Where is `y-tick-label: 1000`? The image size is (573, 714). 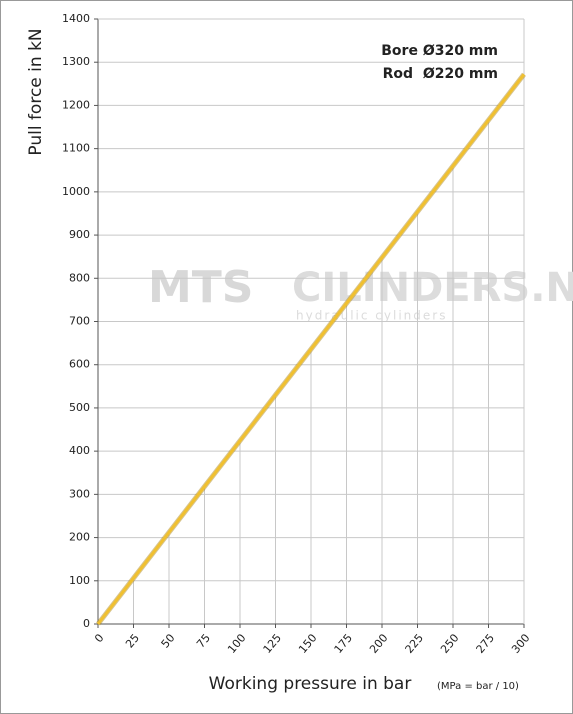
y-tick-label: 1000 is located at coordinates (76, 191).